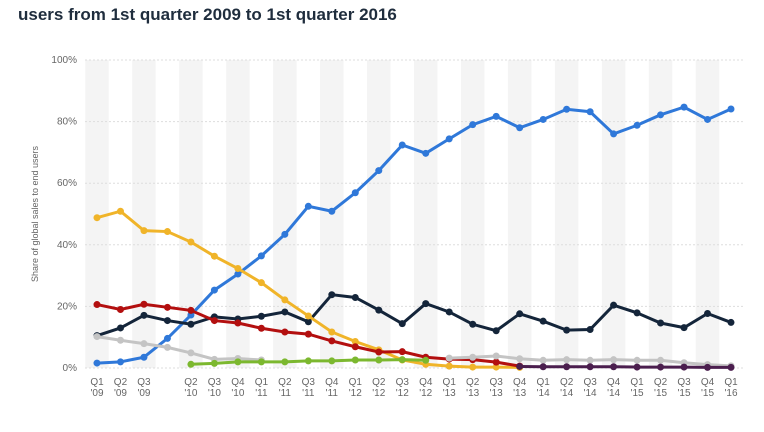 This screenshot has width=764, height=432. Describe the element at coordinates (67, 122) in the screenshot. I see `y-tick-label: 80%` at that location.